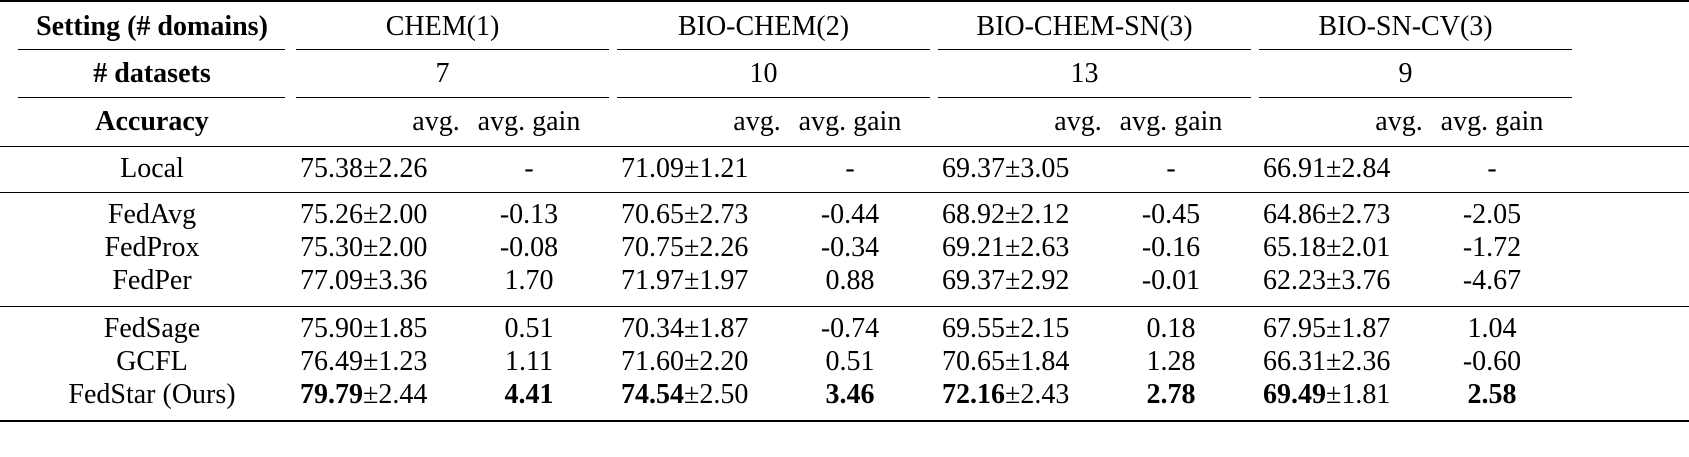  What do you see at coordinates (363, 169) in the screenshot?
I see `avg-value: 75.38±2.26` at bounding box center [363, 169].